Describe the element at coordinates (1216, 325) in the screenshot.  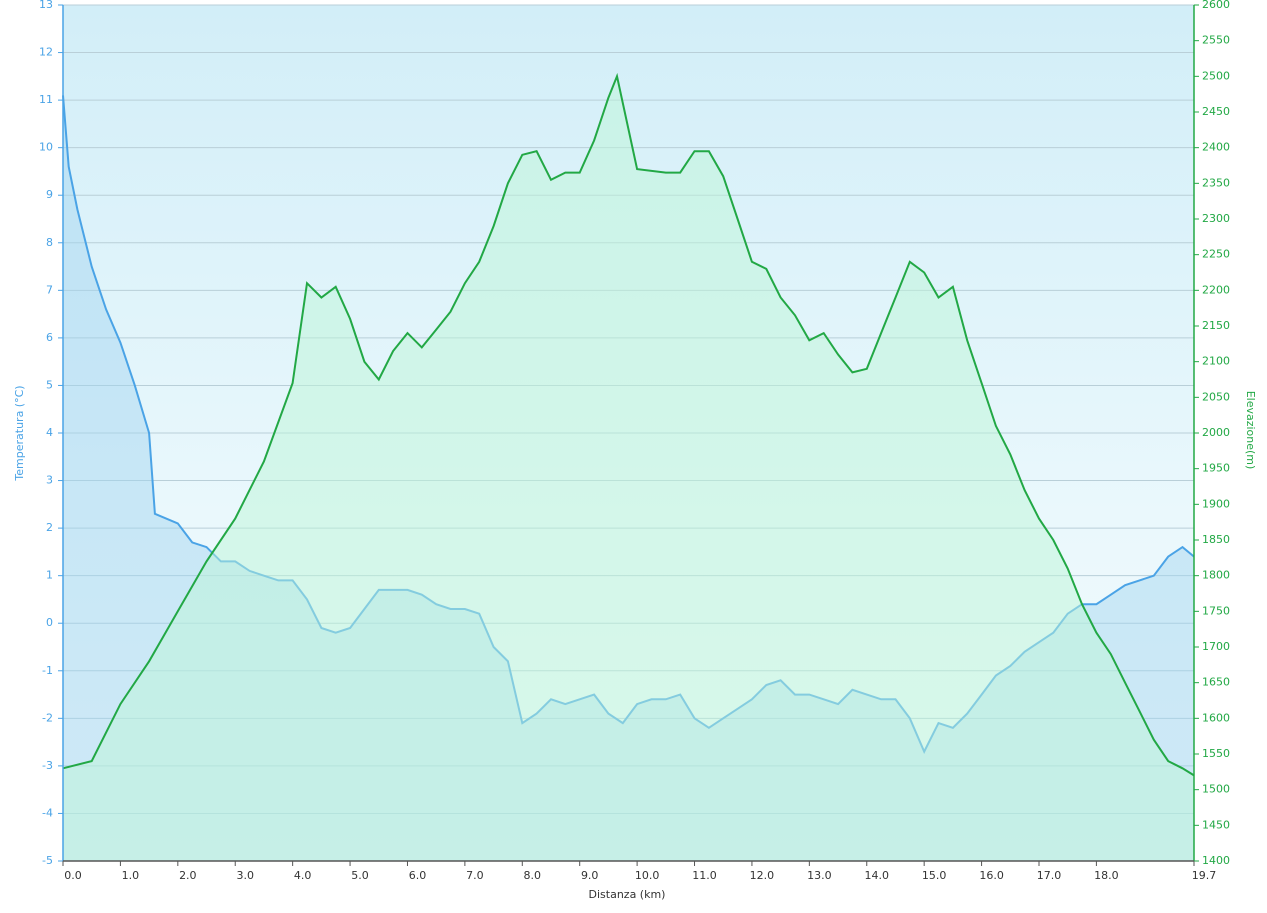
I see `y2-tick-label: 2150` at that location.